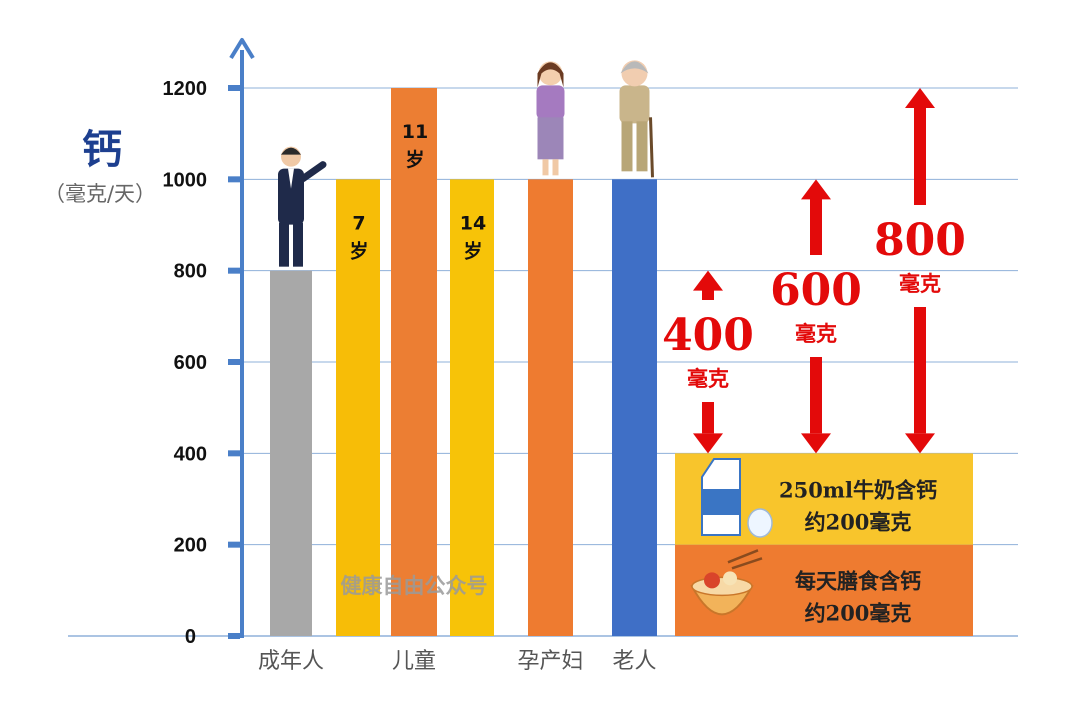  What do you see at coordinates (291, 178) in the screenshot?
I see `shirt` at bounding box center [291, 178].